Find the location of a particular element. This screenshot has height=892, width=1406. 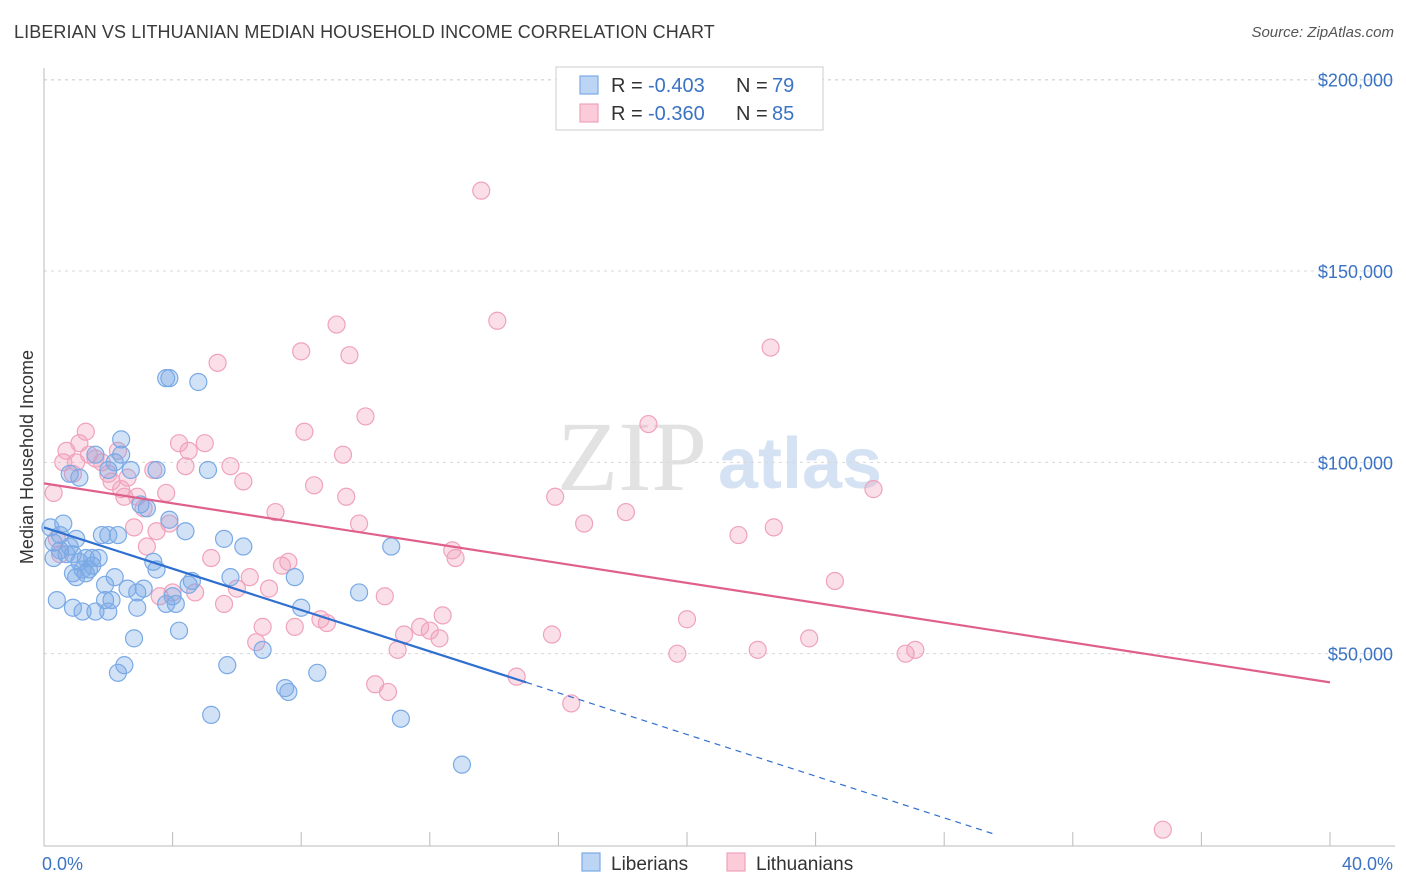

legend-n-value-2: 85 is located at coordinates (783, 114).